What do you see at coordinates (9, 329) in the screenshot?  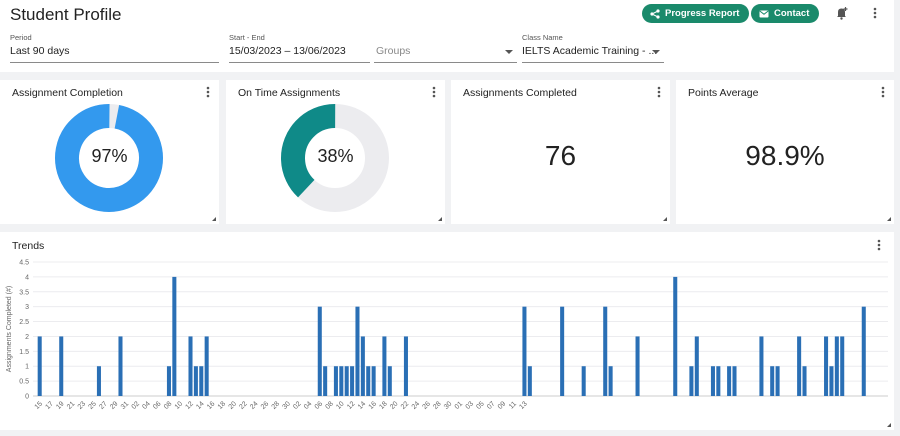 I see `y-axis-title: Assignments Completed (#)` at bounding box center [9, 329].